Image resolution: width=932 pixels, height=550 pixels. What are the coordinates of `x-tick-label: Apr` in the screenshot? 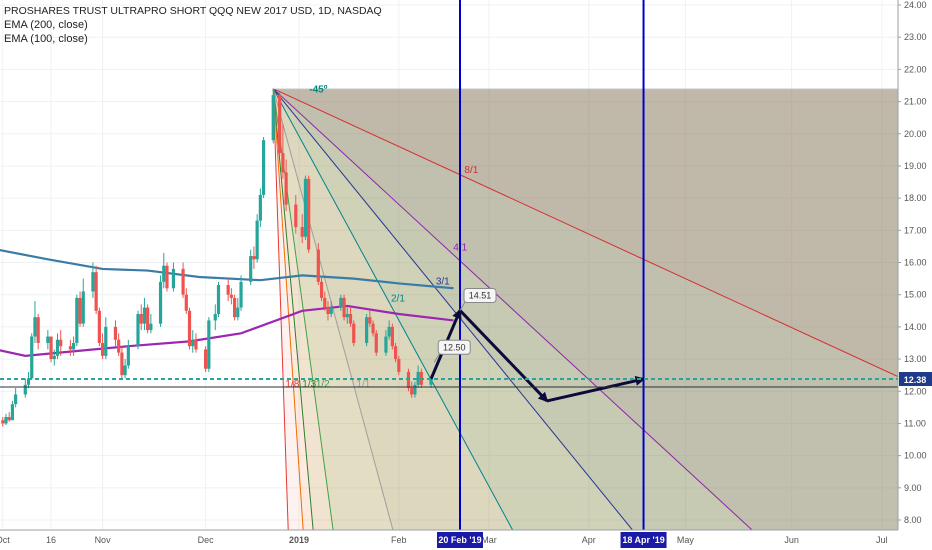 It's located at (589, 540).